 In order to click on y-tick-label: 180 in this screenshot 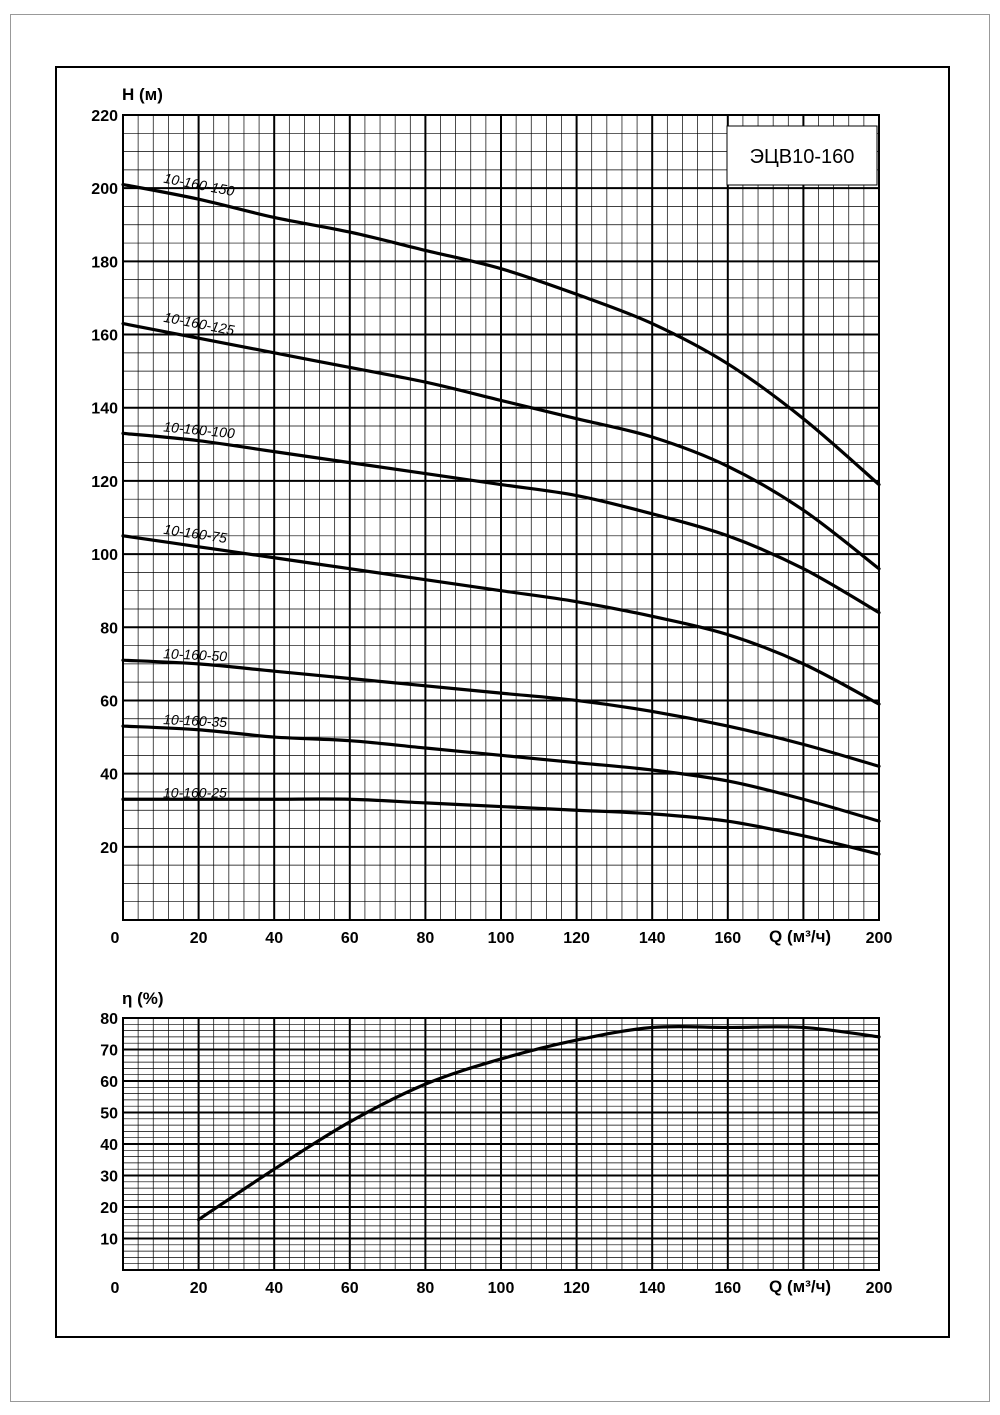, I will do `click(104, 262)`.